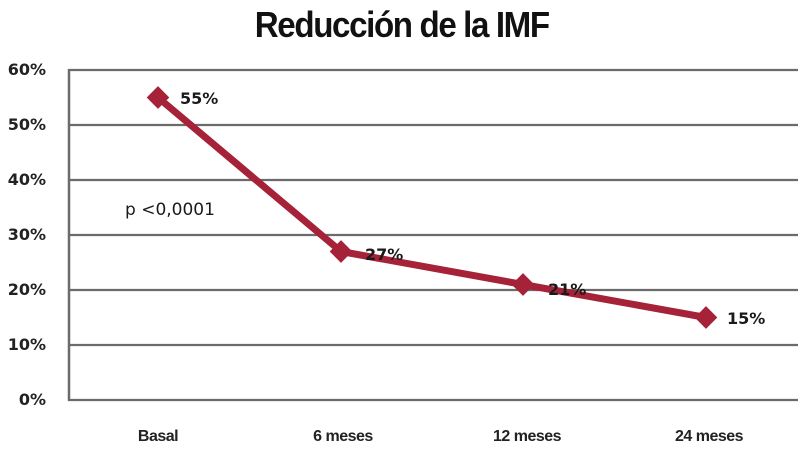 The height and width of the screenshot is (459, 800). Describe the element at coordinates (527, 436) in the screenshot. I see `x-tick-label: 12 meses` at that location.